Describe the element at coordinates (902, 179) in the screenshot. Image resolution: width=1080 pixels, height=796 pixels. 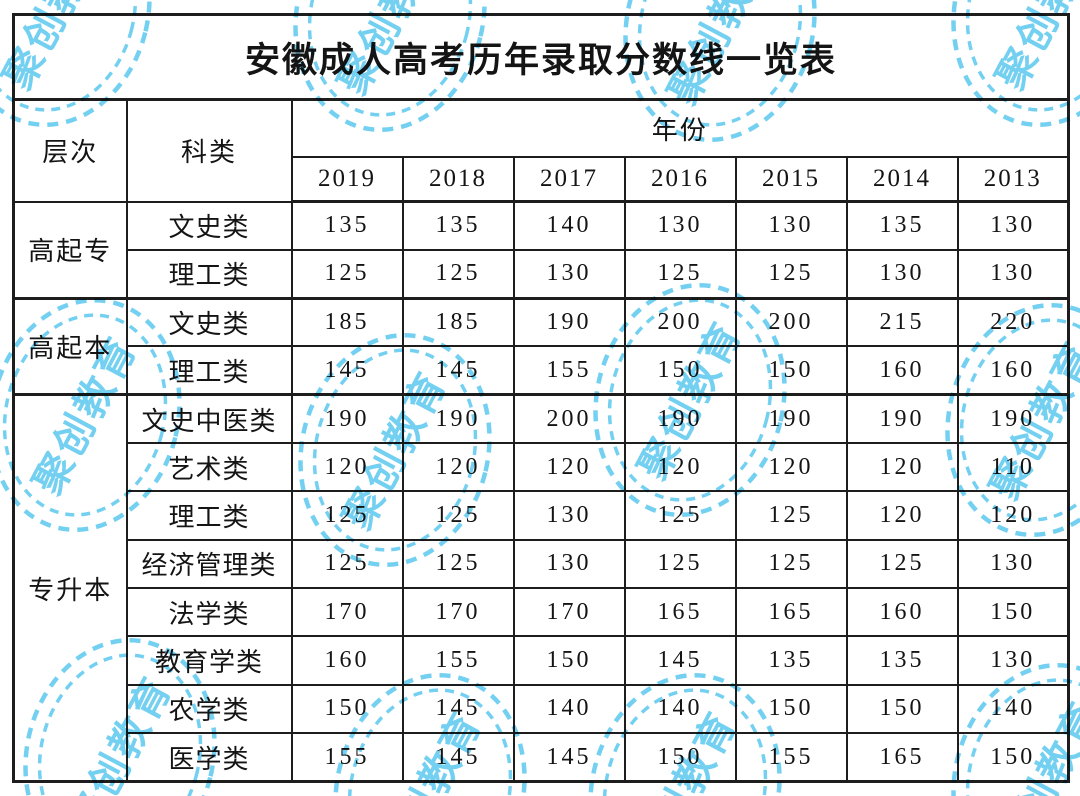
I see `year-header-2014: 2014` at that location.